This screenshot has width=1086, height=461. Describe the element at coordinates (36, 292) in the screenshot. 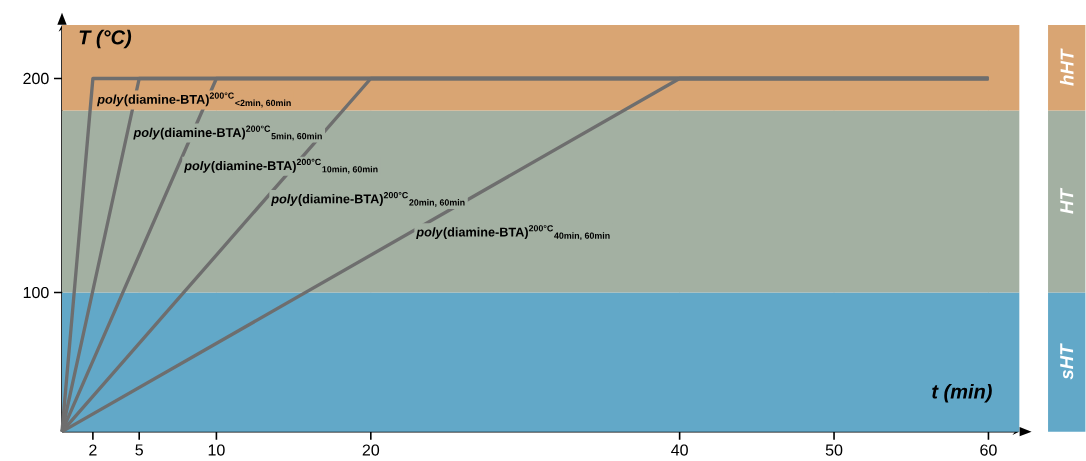

I see `y-tick-label: 100` at that location.